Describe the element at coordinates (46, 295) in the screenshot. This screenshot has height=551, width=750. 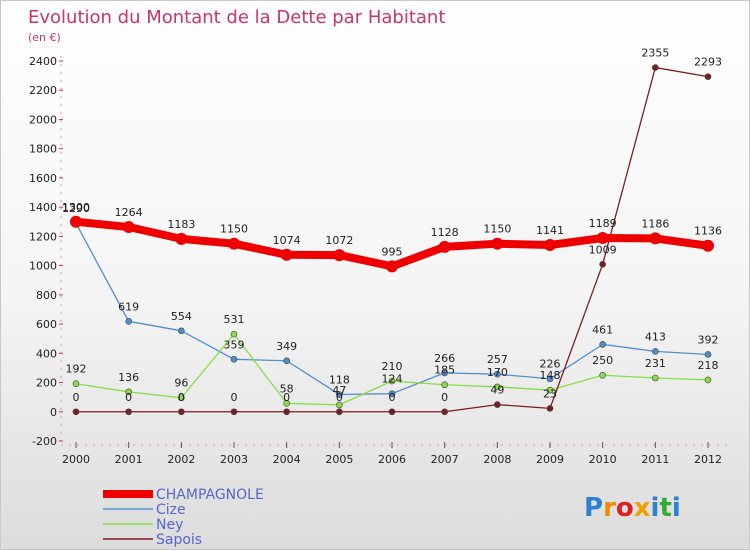
I see `y-tick-label: 800` at that location.